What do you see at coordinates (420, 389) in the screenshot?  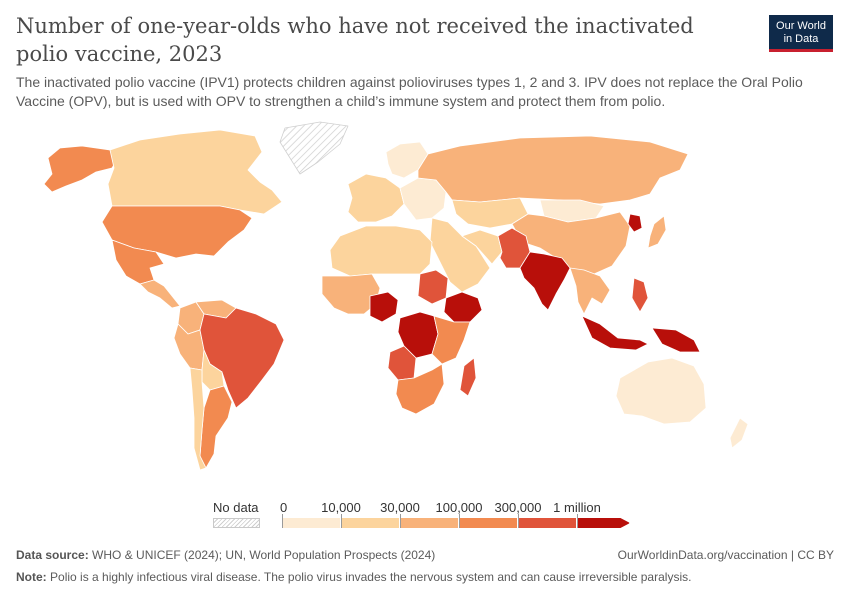 I see `region-southern-africa` at bounding box center [420, 389].